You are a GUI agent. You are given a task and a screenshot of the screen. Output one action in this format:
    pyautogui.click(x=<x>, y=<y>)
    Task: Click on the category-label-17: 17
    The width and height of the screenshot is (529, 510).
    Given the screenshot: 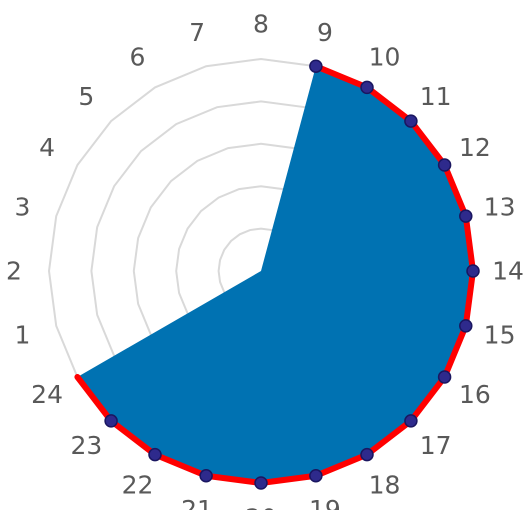 What is the action you would take?
    pyautogui.click(x=436, y=445)
    